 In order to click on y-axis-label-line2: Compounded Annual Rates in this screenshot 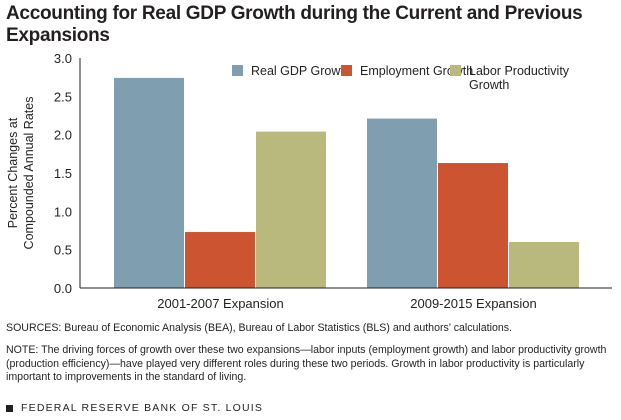, I will do `click(29, 173)`.